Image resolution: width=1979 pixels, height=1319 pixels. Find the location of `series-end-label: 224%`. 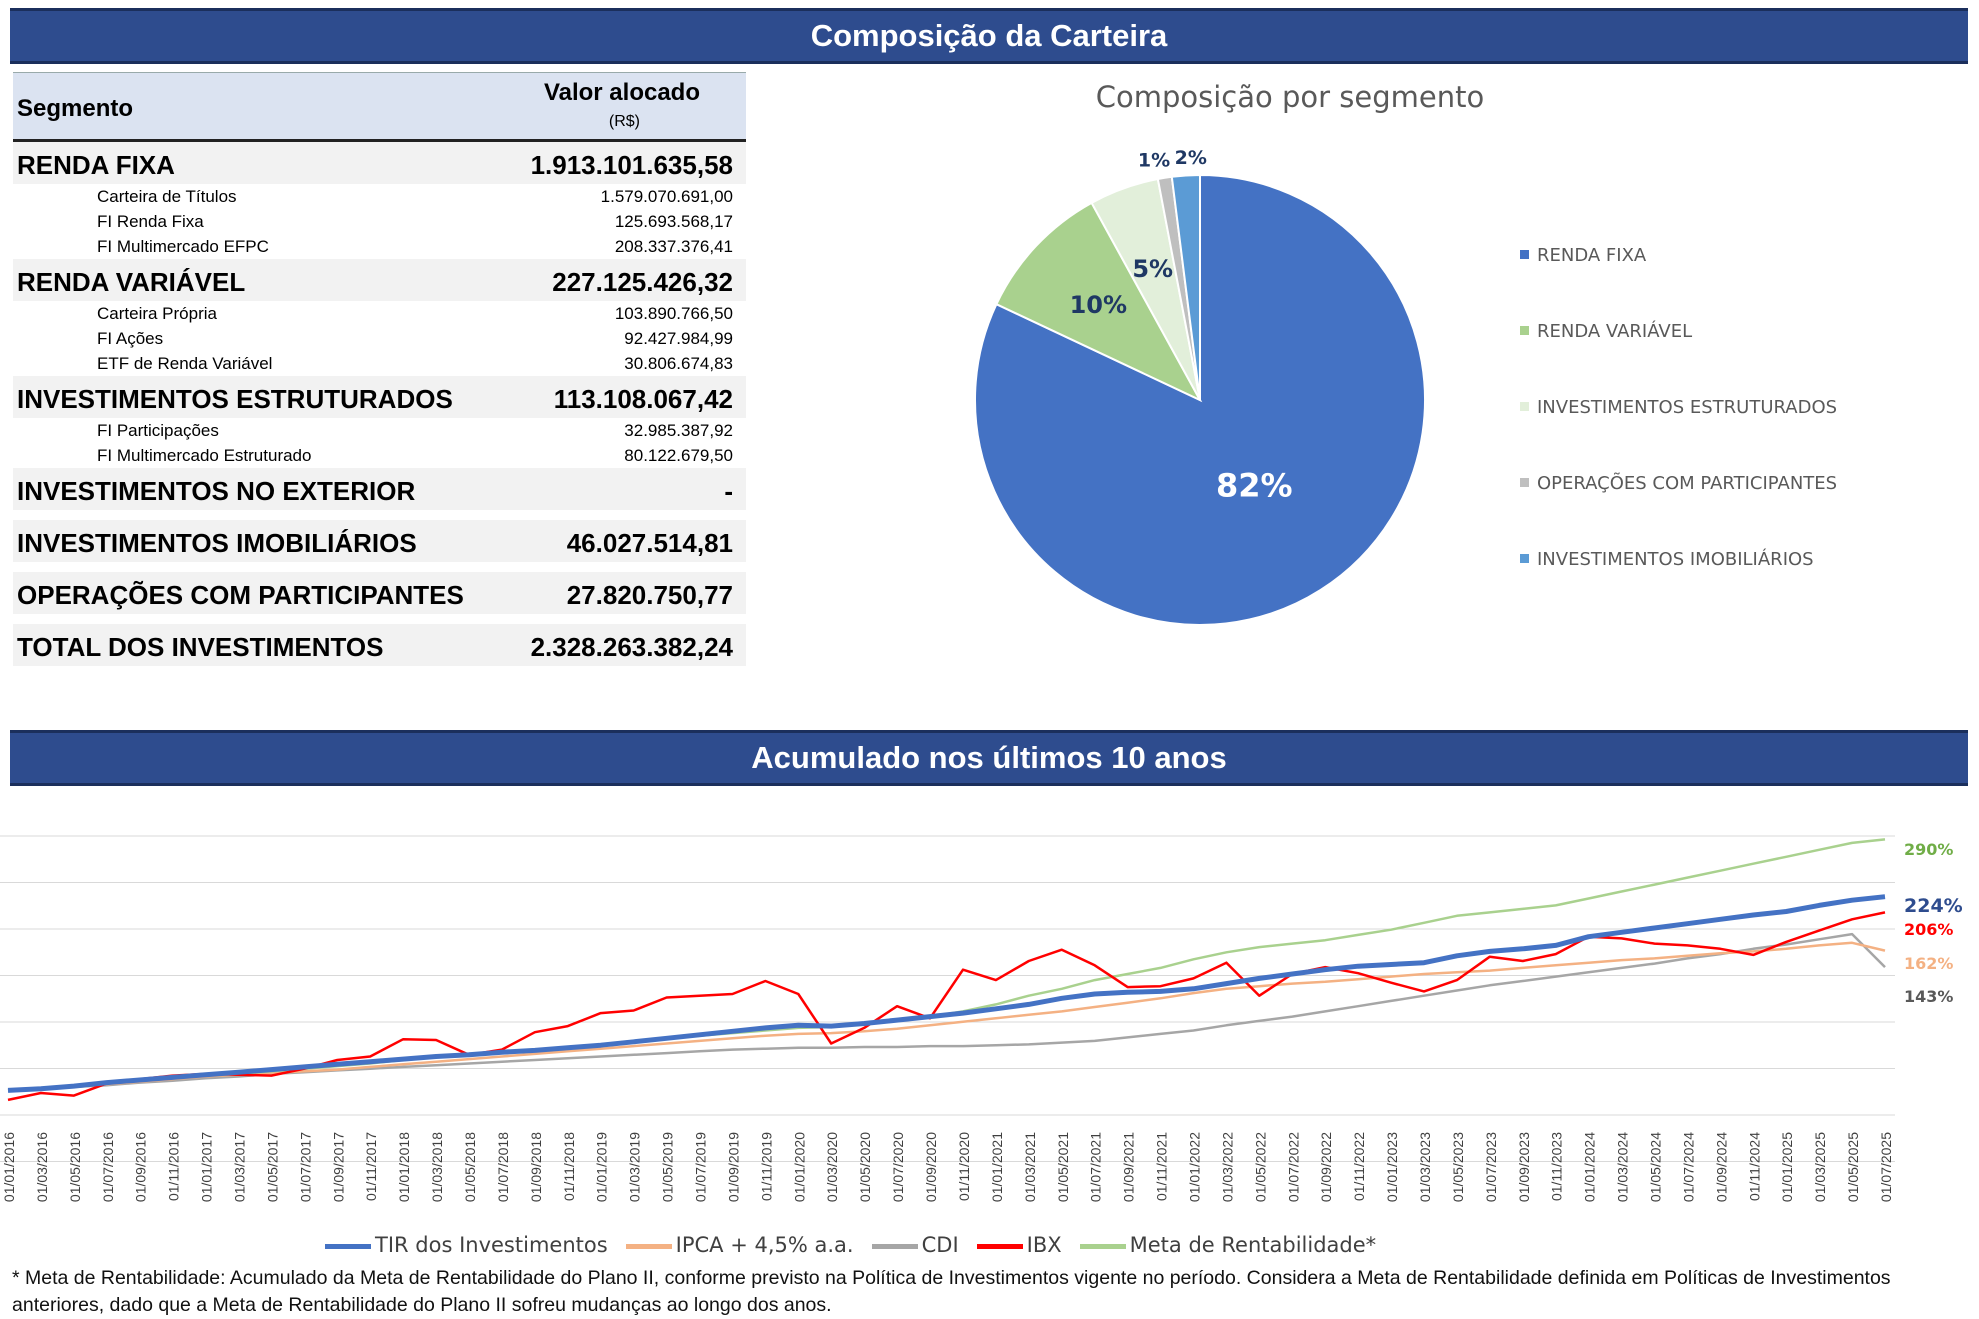

series-end-label: 224% is located at coordinates (1933, 906).